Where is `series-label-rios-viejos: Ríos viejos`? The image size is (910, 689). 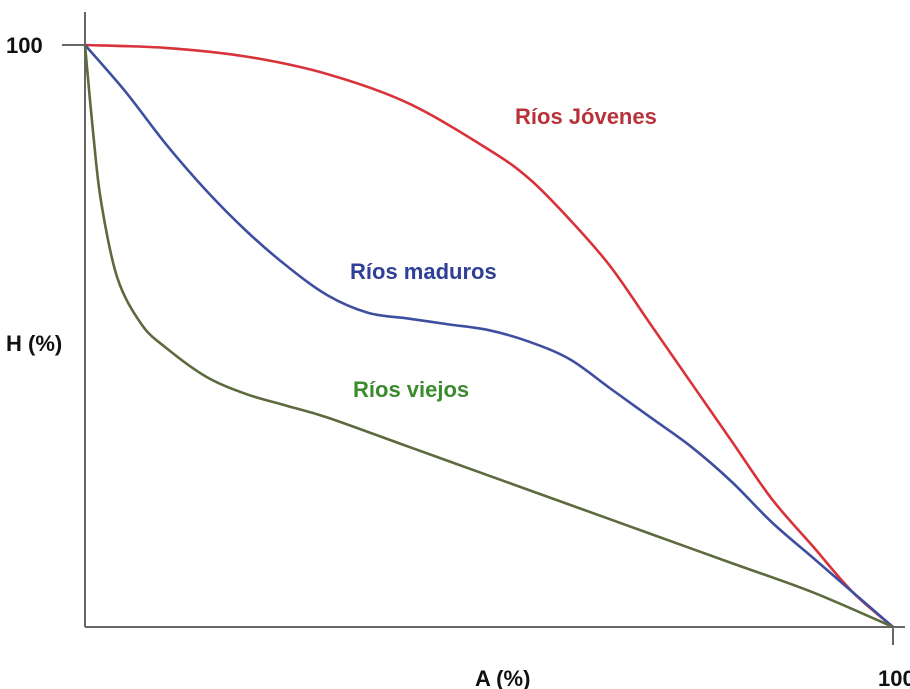 series-label-rios-viejos: Ríos viejos is located at coordinates (411, 389).